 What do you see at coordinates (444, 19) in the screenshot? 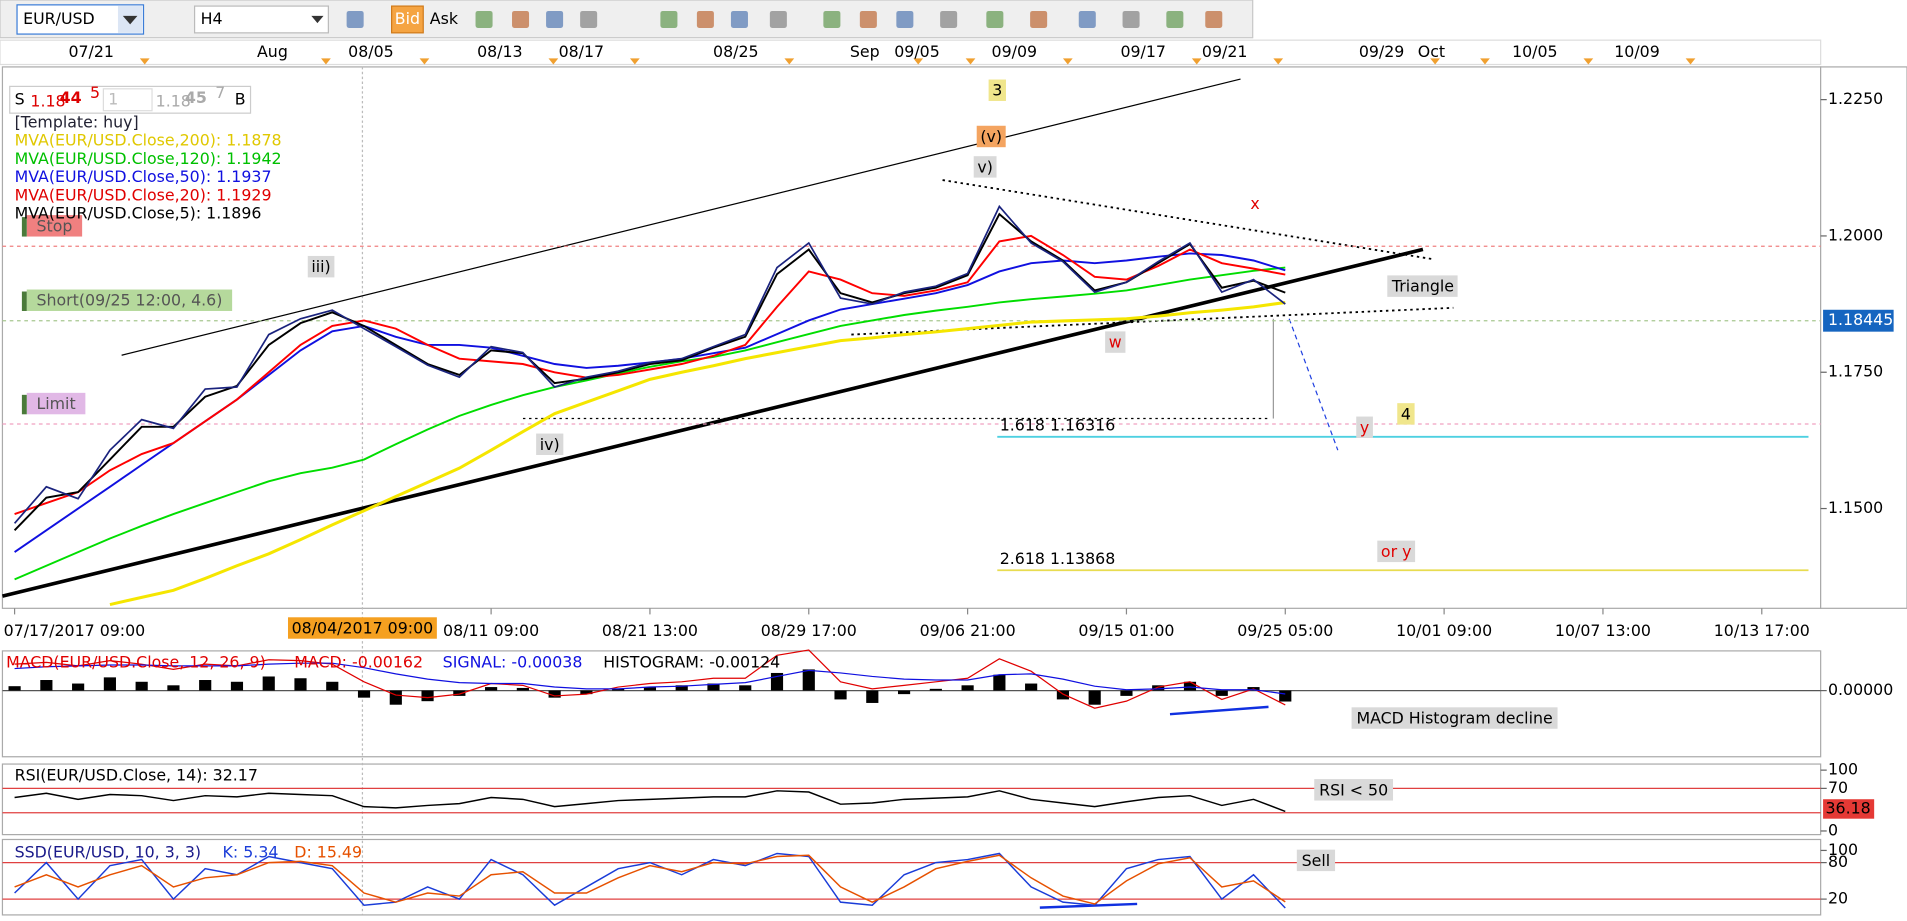
I see `ask-button` at bounding box center [444, 19].